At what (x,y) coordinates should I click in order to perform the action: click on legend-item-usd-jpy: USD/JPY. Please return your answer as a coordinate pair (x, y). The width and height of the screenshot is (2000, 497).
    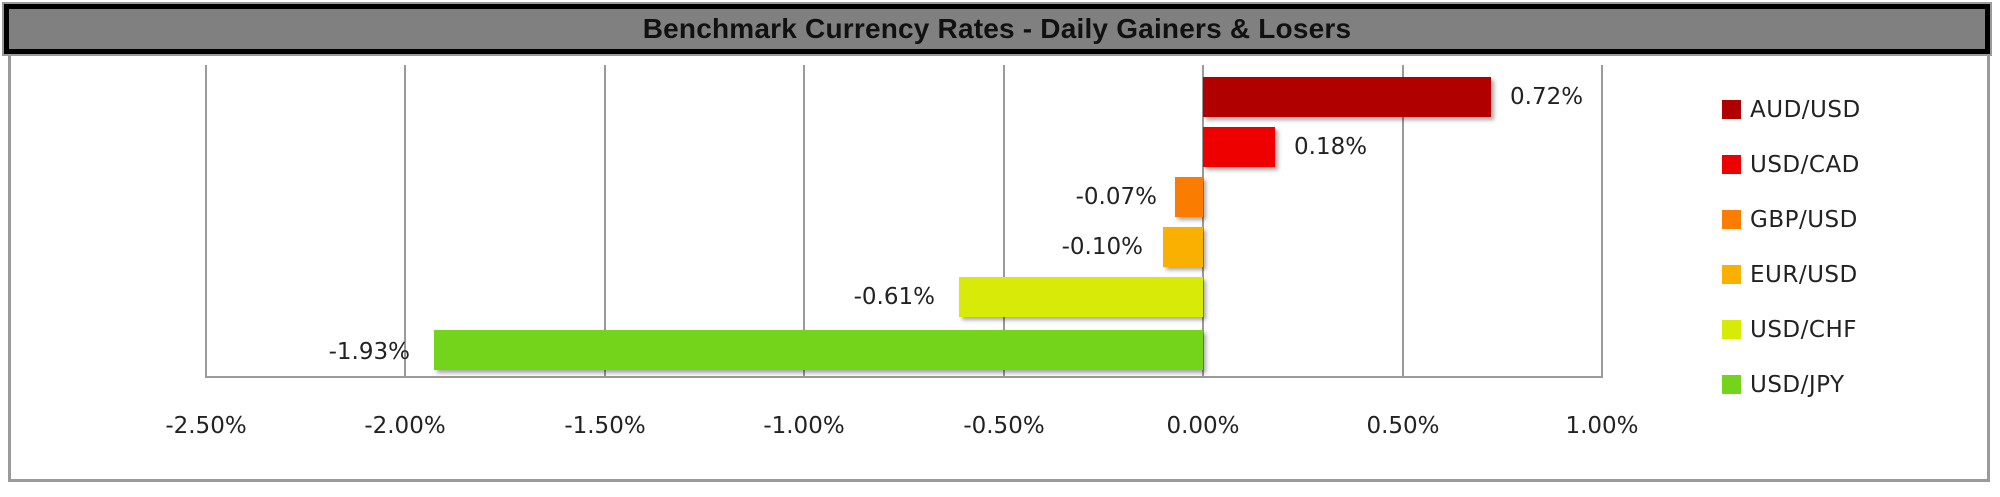
    Looking at the image, I should click on (1791, 384).